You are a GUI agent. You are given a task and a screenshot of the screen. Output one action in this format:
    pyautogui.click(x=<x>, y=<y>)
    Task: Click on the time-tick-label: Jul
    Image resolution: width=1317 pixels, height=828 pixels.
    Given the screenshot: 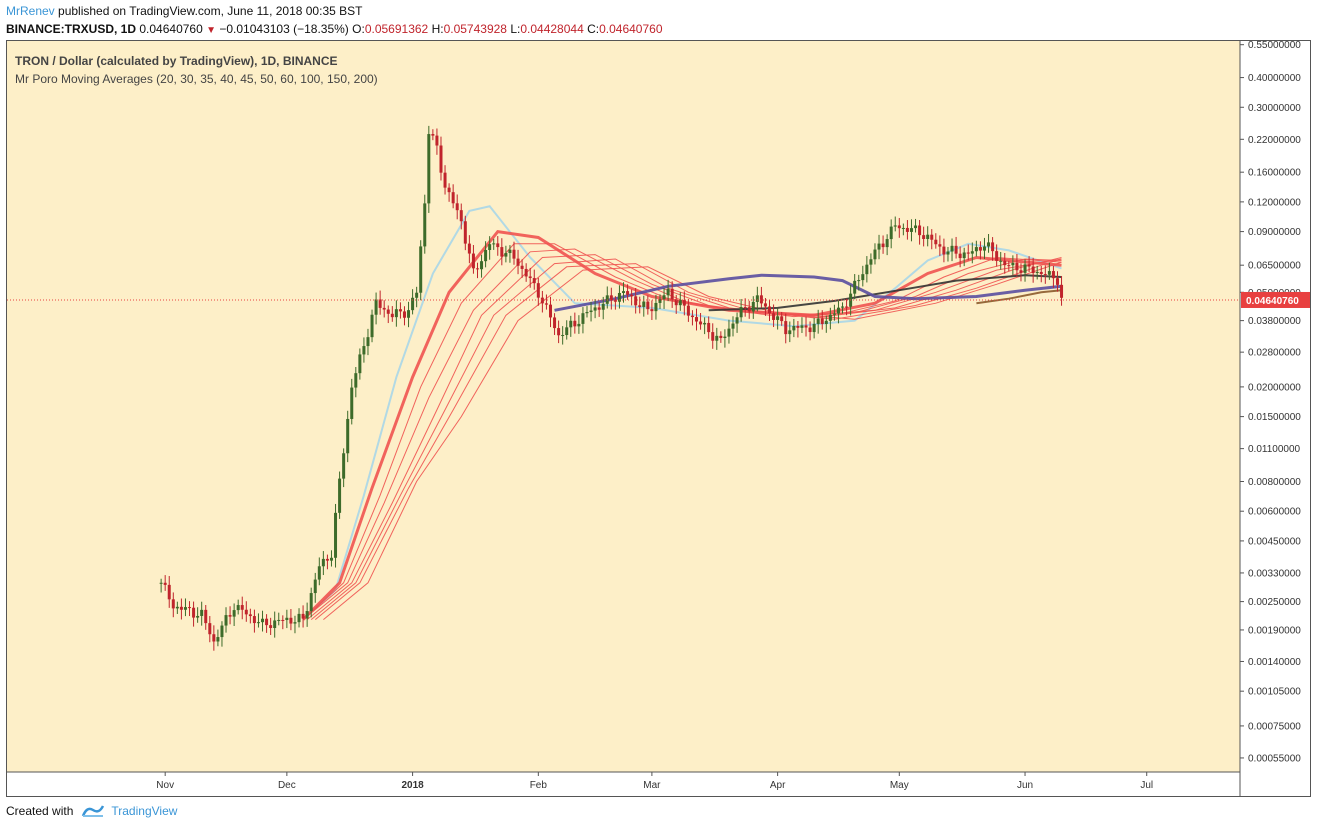 What is the action you would take?
    pyautogui.click(x=1146, y=785)
    